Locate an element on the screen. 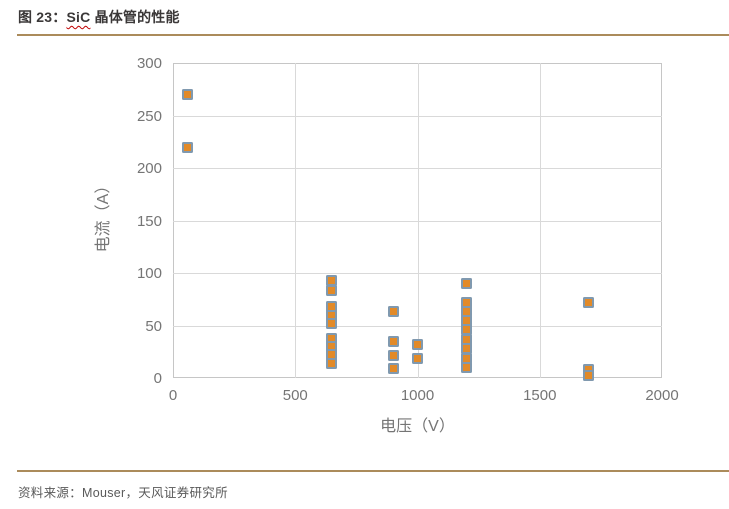 This screenshot has width=729, height=509. figure-title-rest: 晶体管的性能 is located at coordinates (135, 17).